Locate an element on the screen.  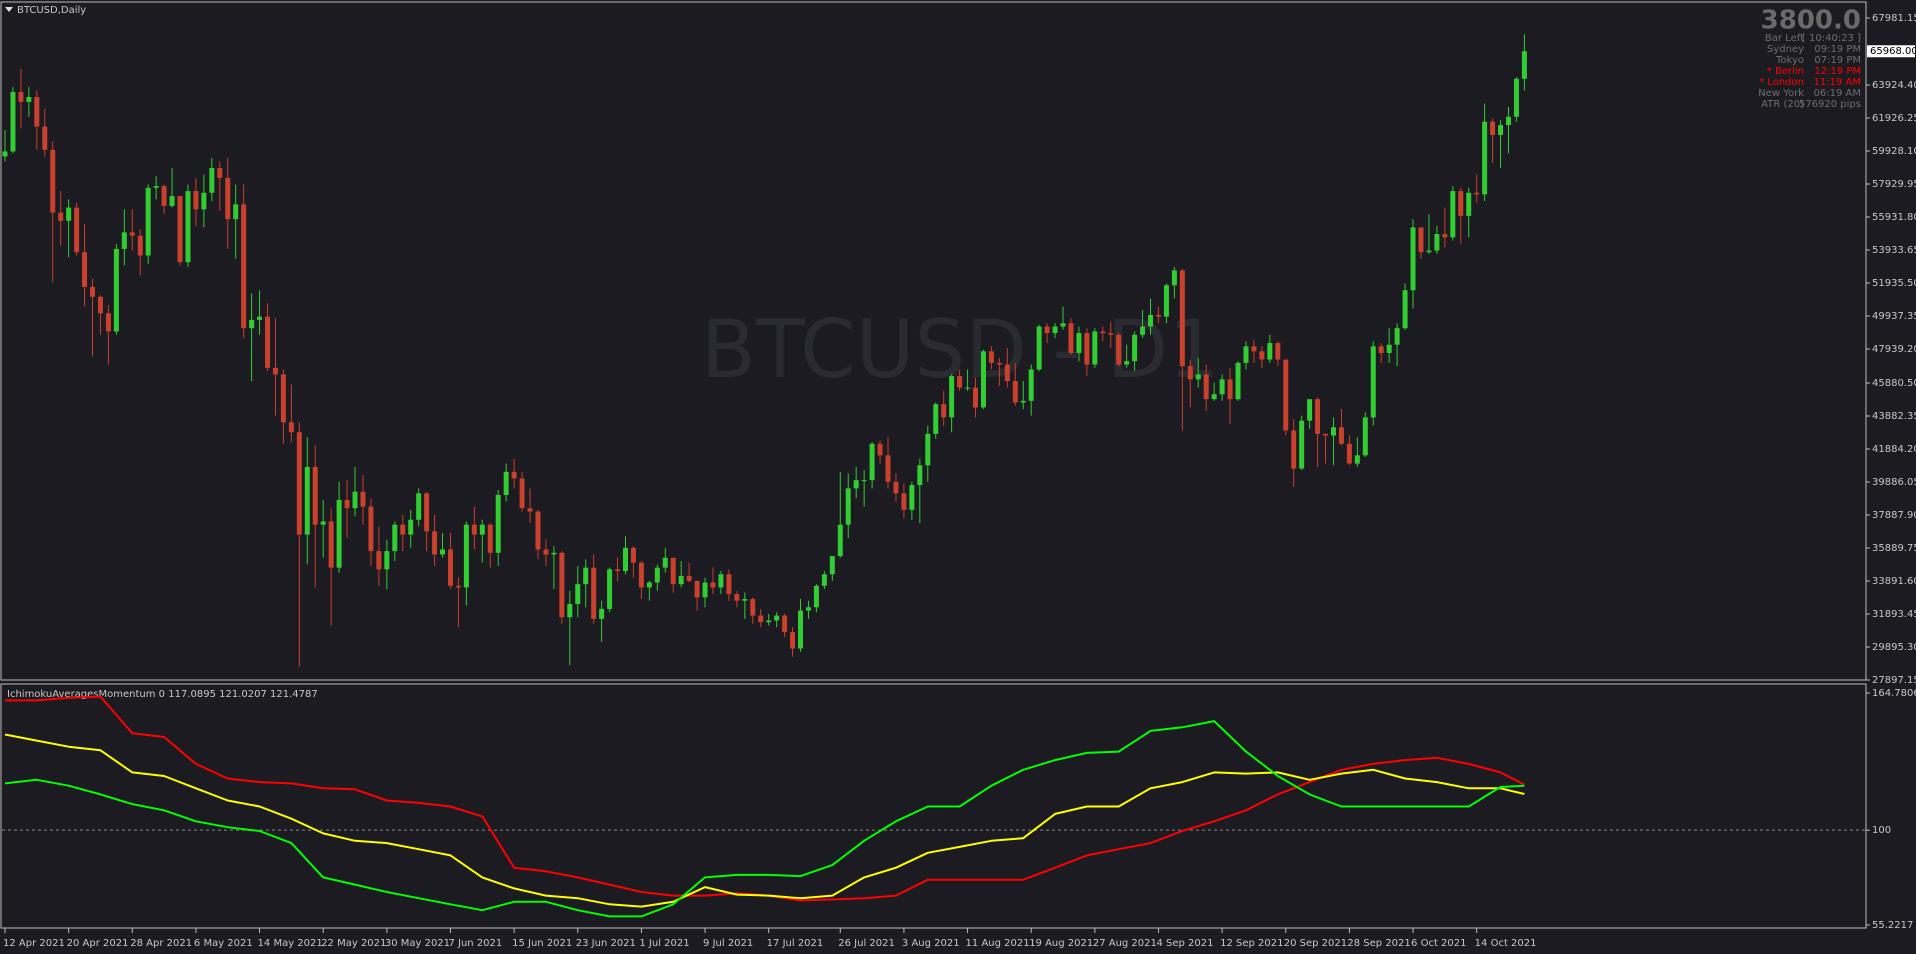
y-tick-label: 31893.45 is located at coordinates (1894, 614).